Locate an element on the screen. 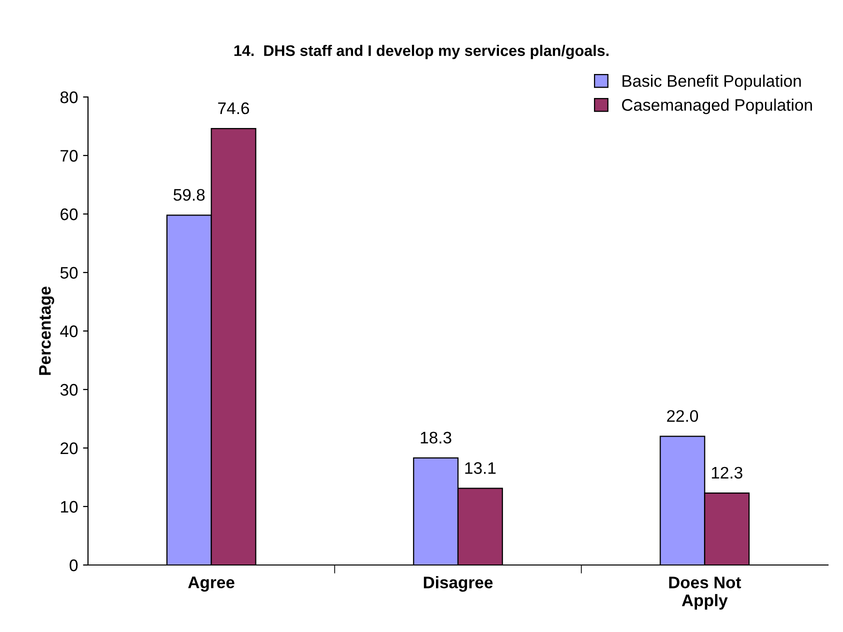  legend-label: Casemanaged Population is located at coordinates (717, 106).